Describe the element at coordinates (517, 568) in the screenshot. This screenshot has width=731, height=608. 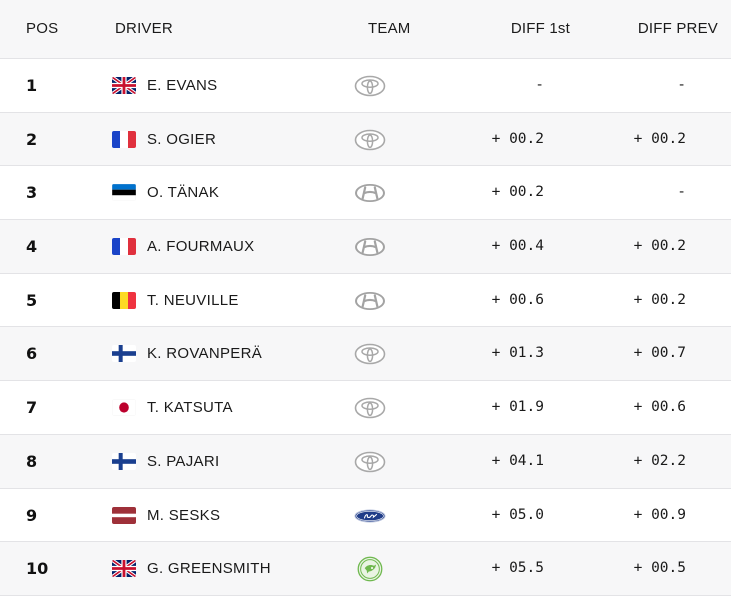
I see `diff-first: + 05.5` at that location.